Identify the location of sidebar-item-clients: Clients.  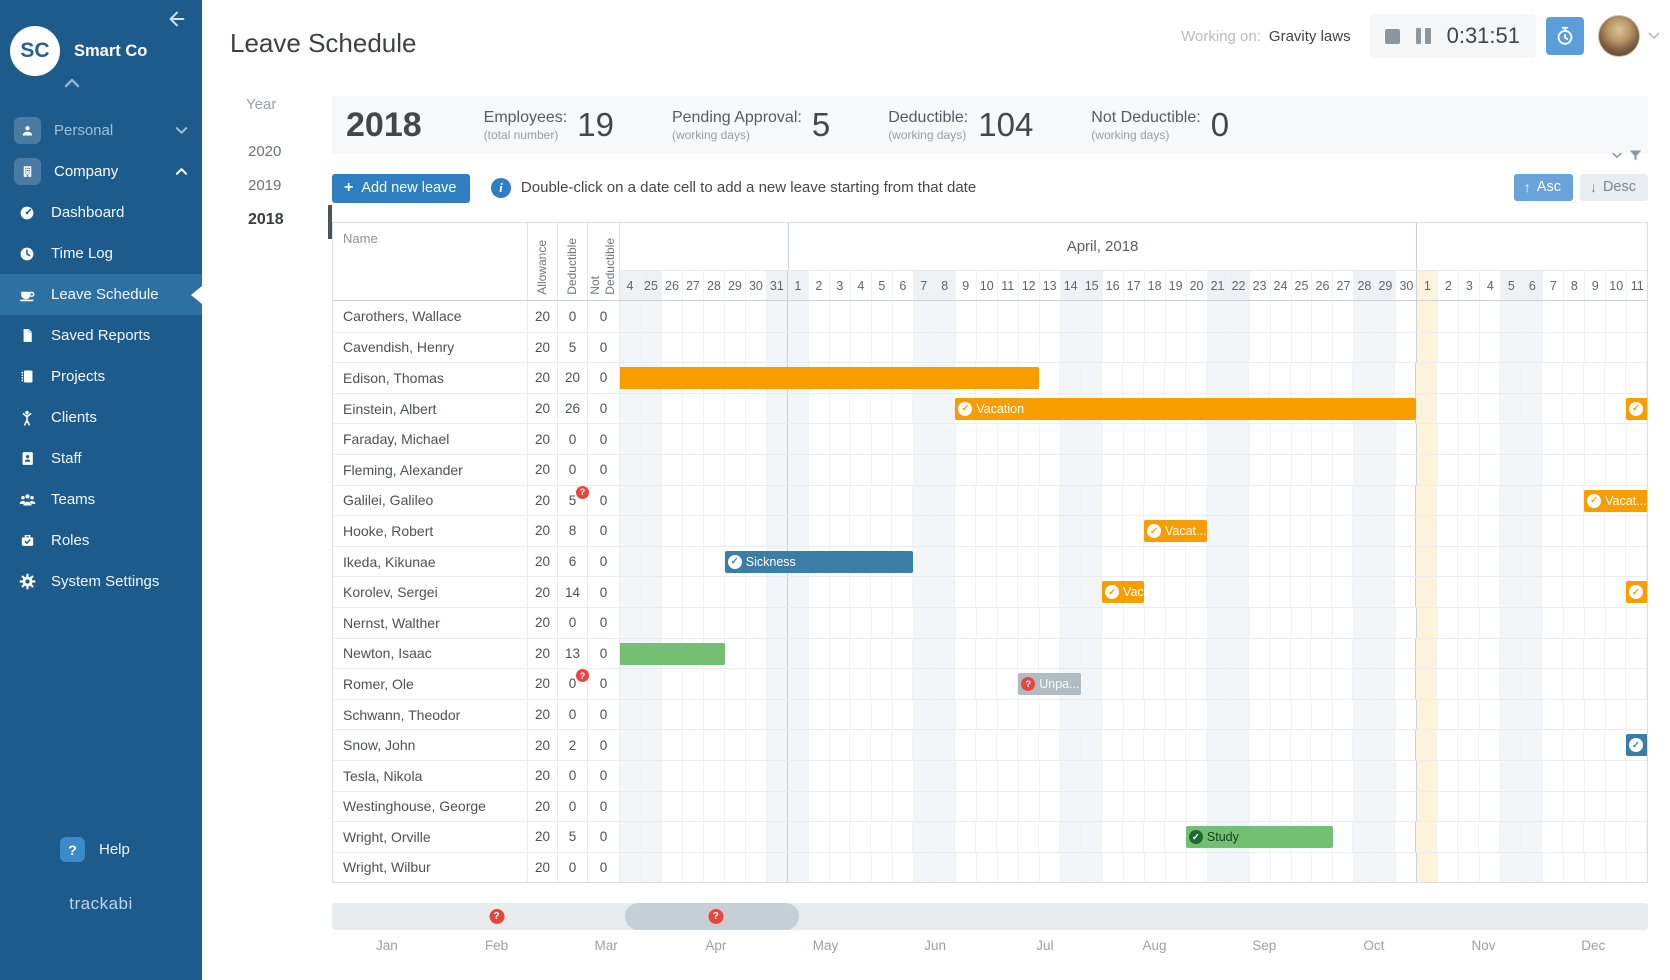
(101, 417).